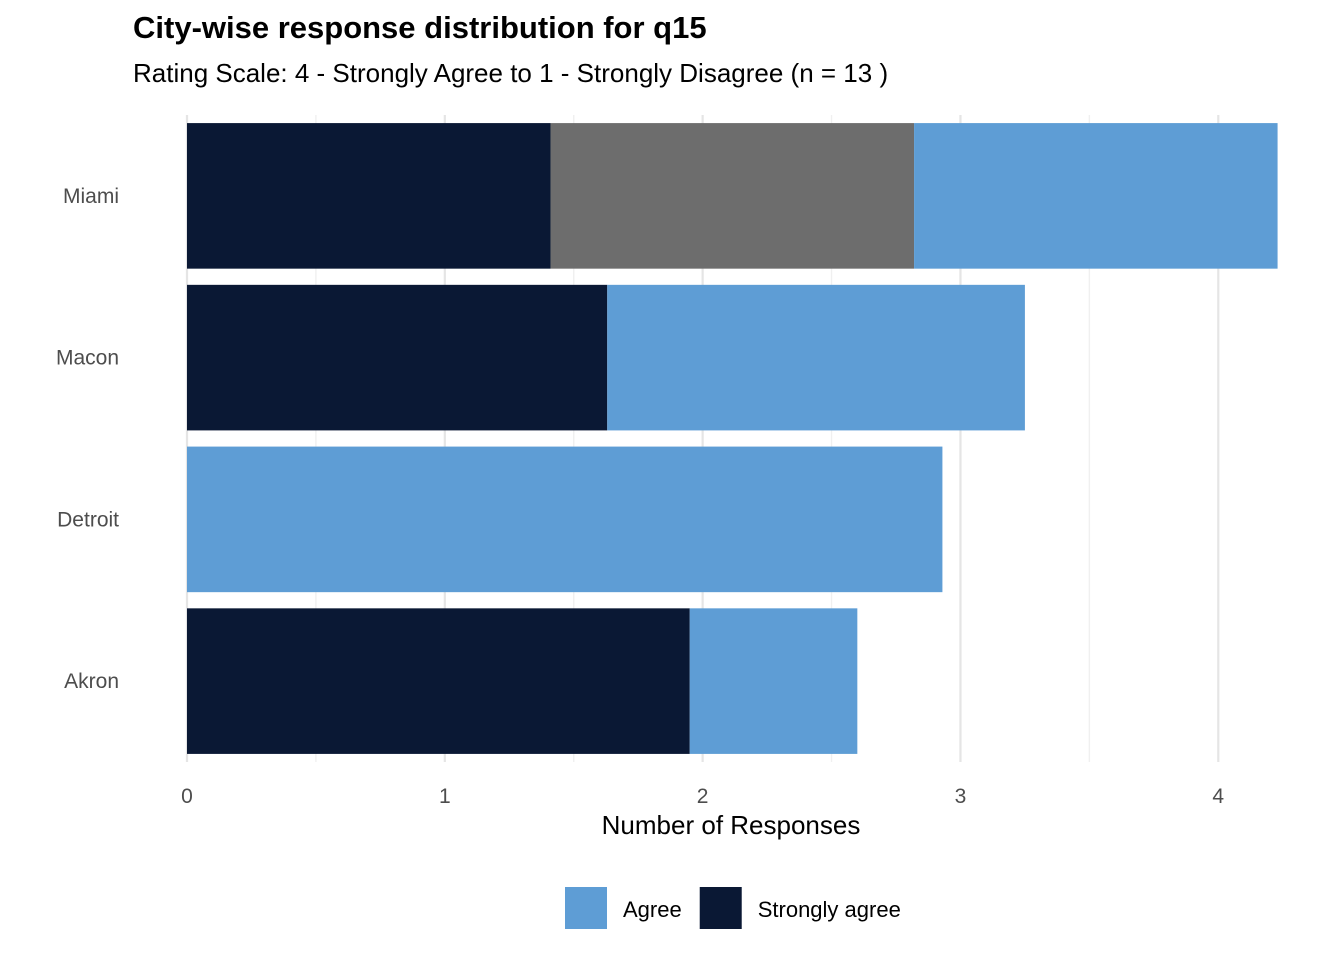  What do you see at coordinates (88, 519) in the screenshot?
I see `y-tick-label: Detroit` at bounding box center [88, 519].